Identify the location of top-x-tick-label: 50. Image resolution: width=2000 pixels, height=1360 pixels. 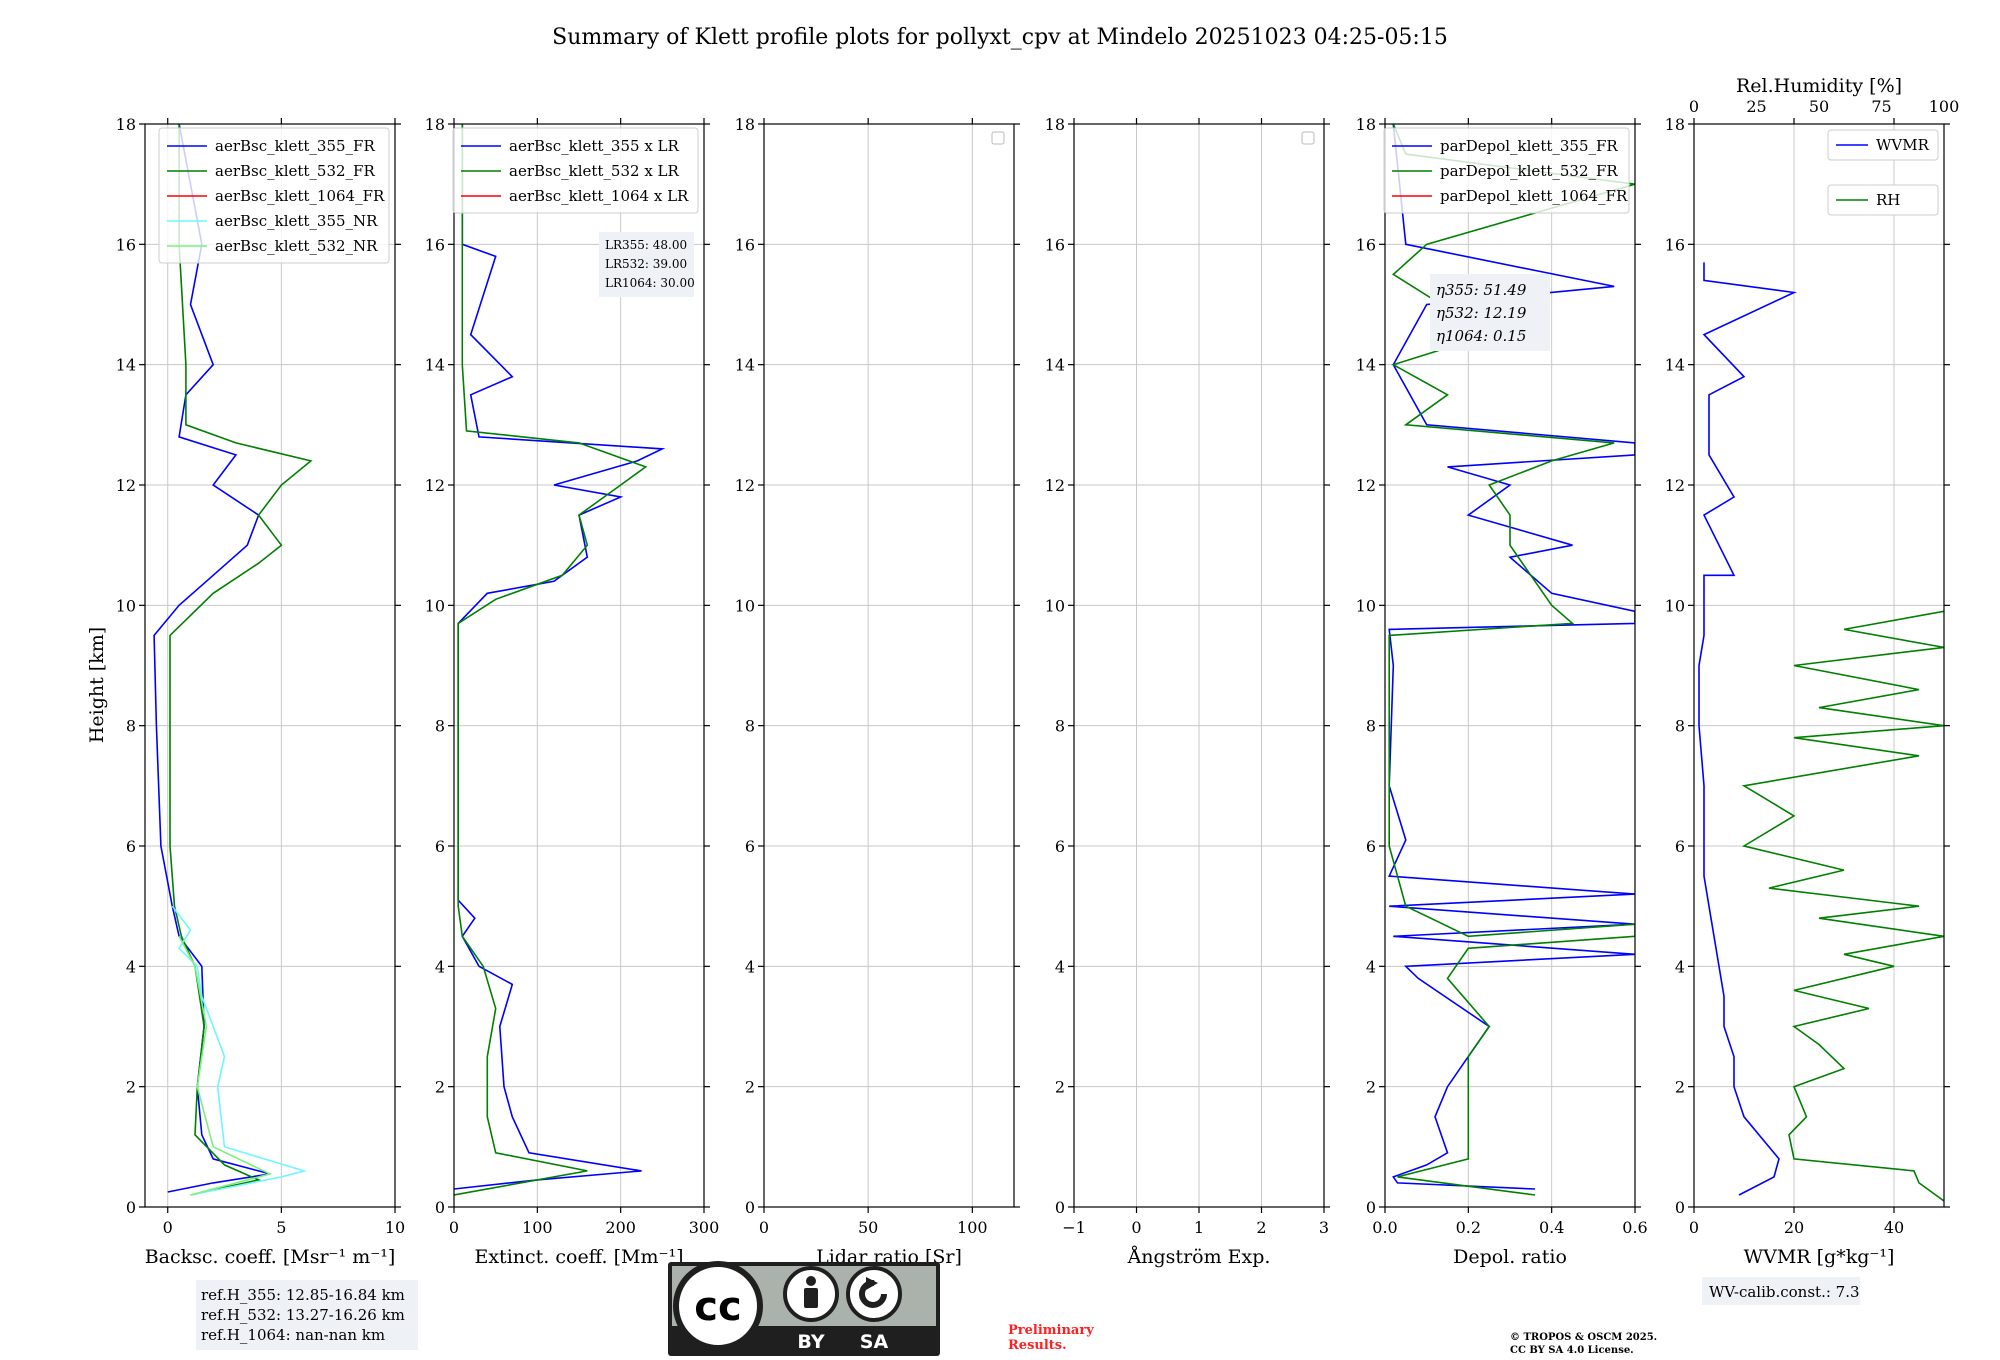
(1819, 106).